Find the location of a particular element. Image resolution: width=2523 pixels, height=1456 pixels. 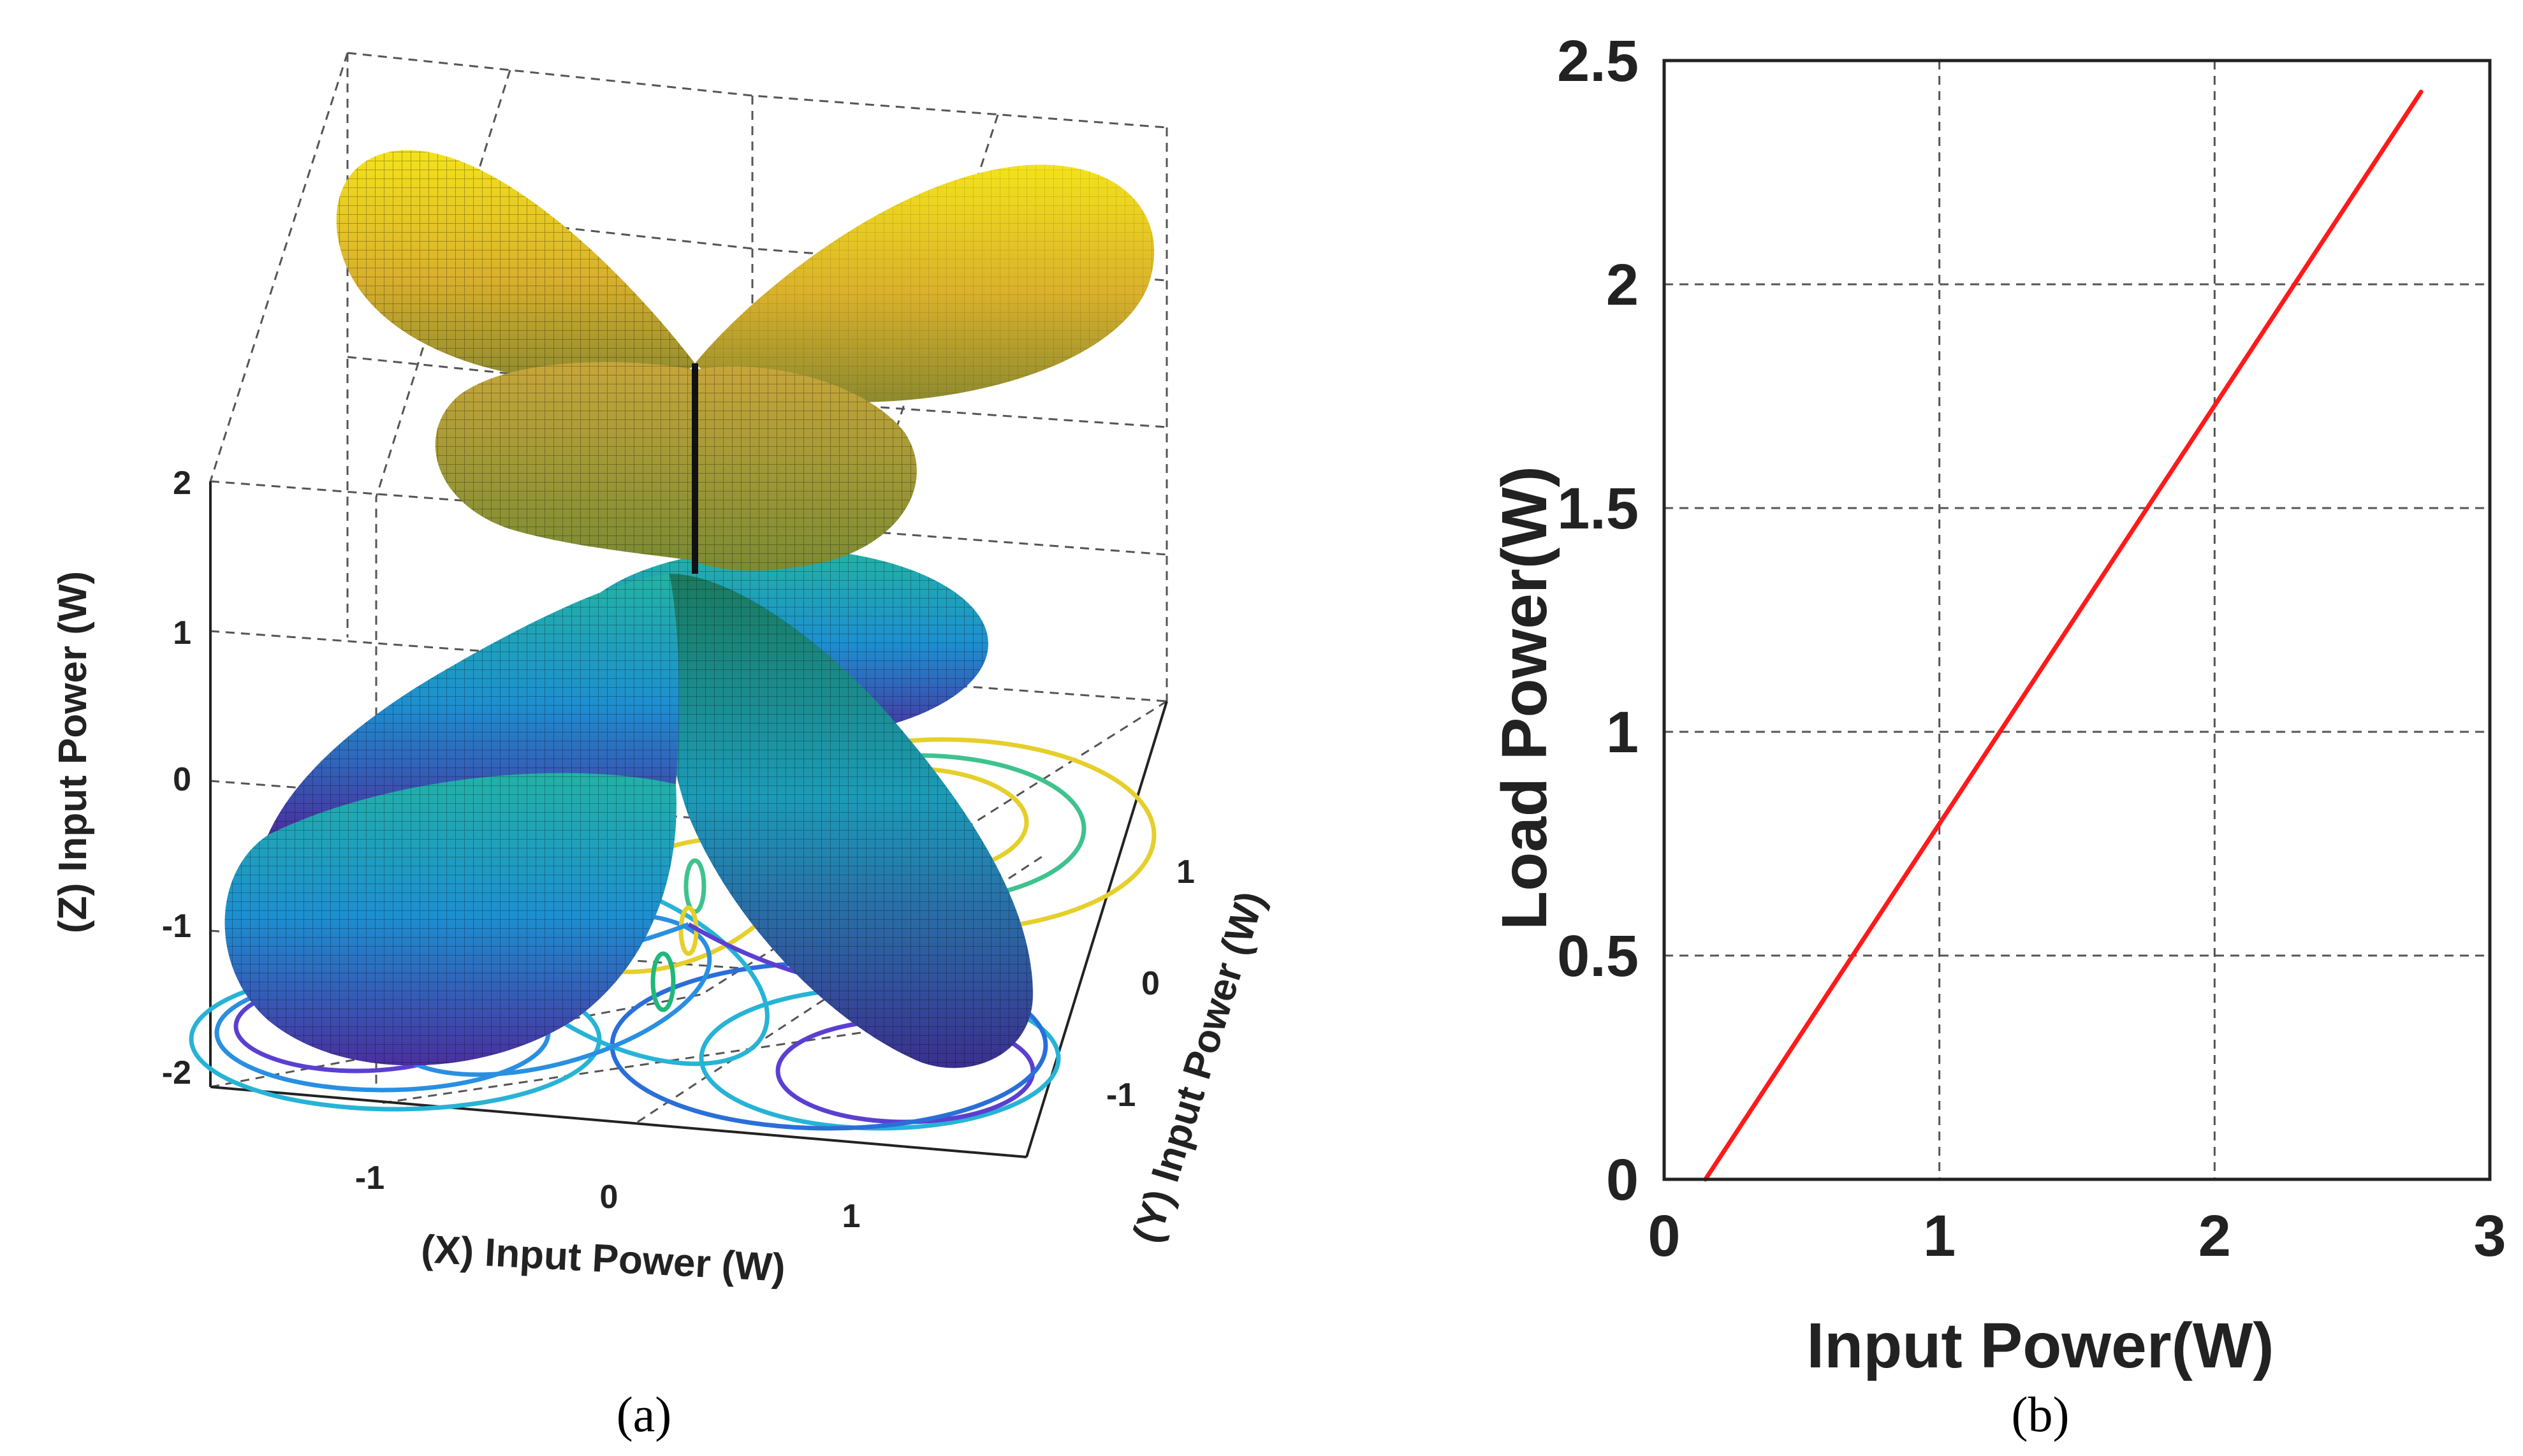

y-tick-label: 0 is located at coordinates (1622, 1179).